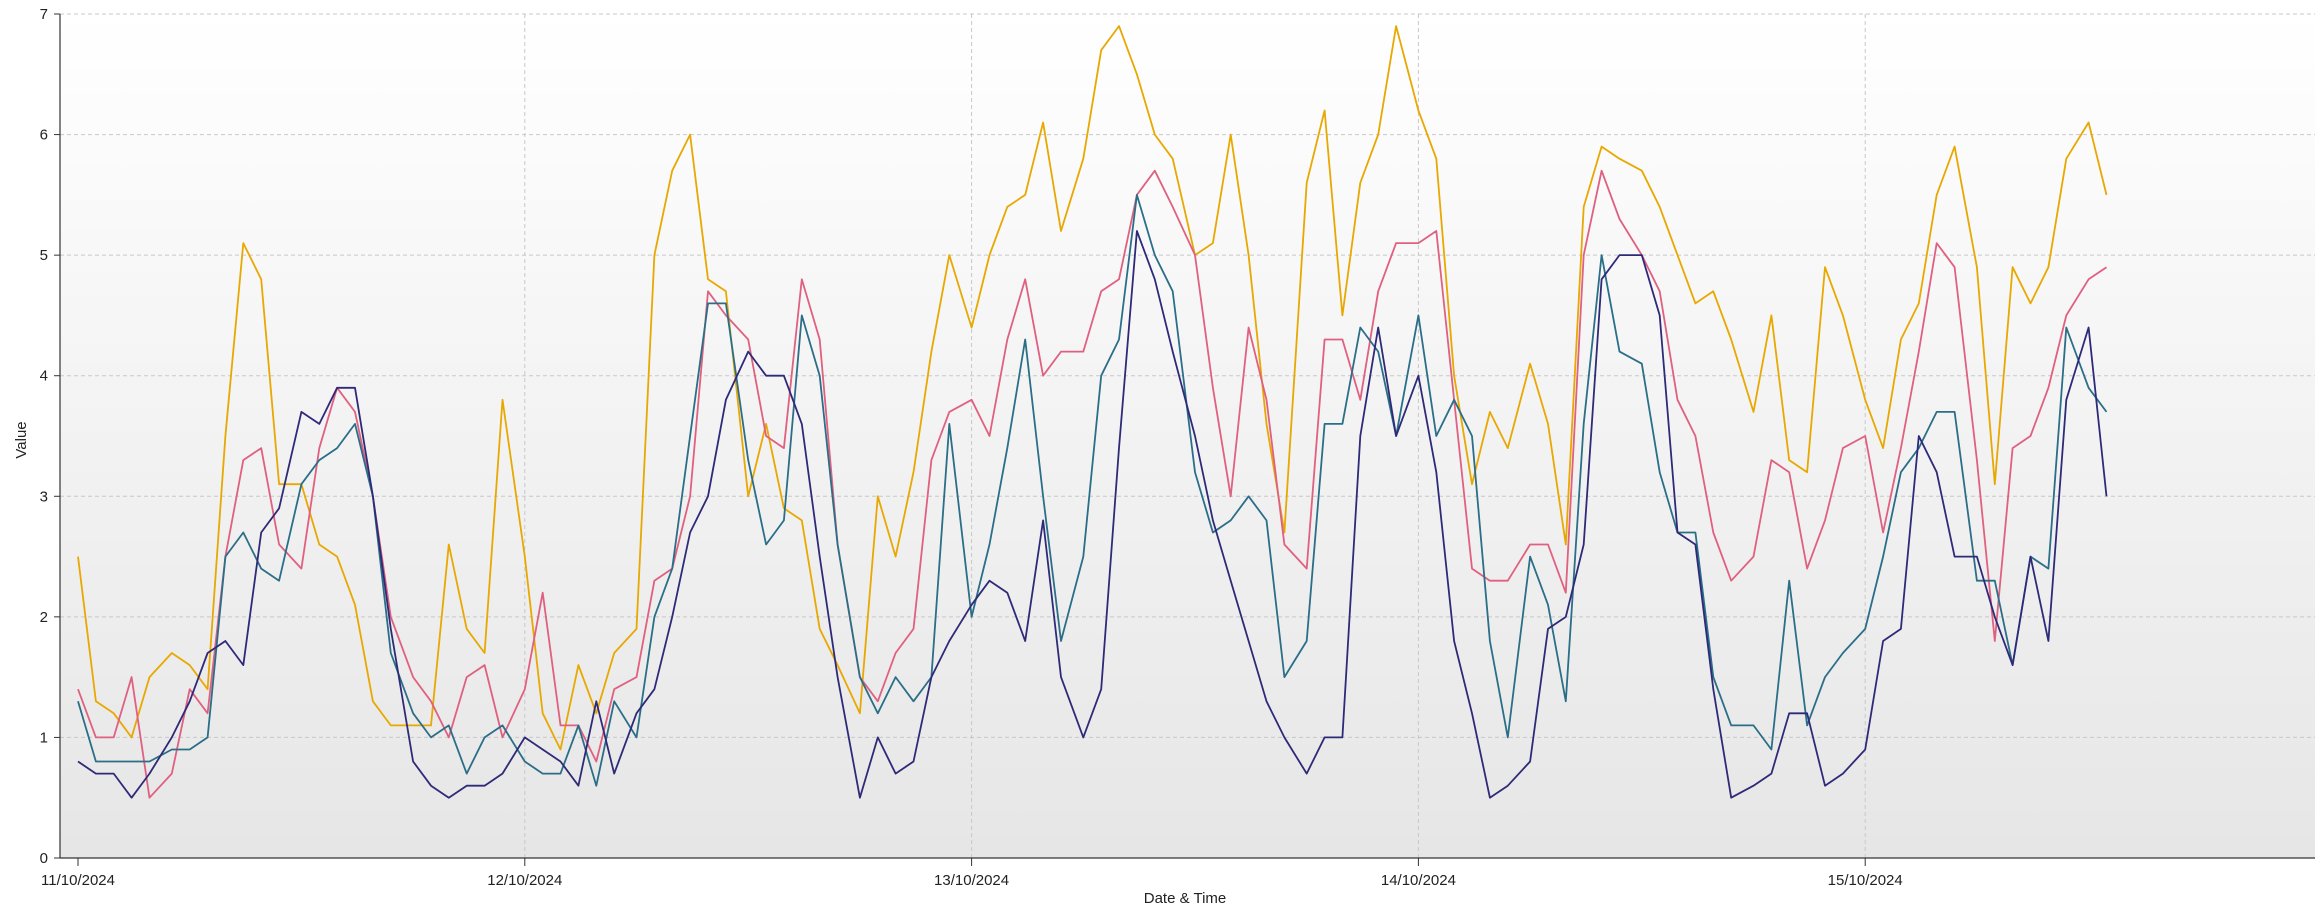 The height and width of the screenshot is (908, 2320). I want to click on y-tick-label: 1, so click(44, 737).